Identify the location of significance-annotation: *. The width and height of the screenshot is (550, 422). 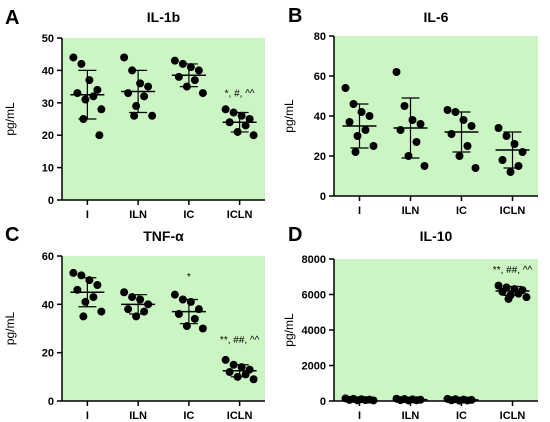
(189, 277).